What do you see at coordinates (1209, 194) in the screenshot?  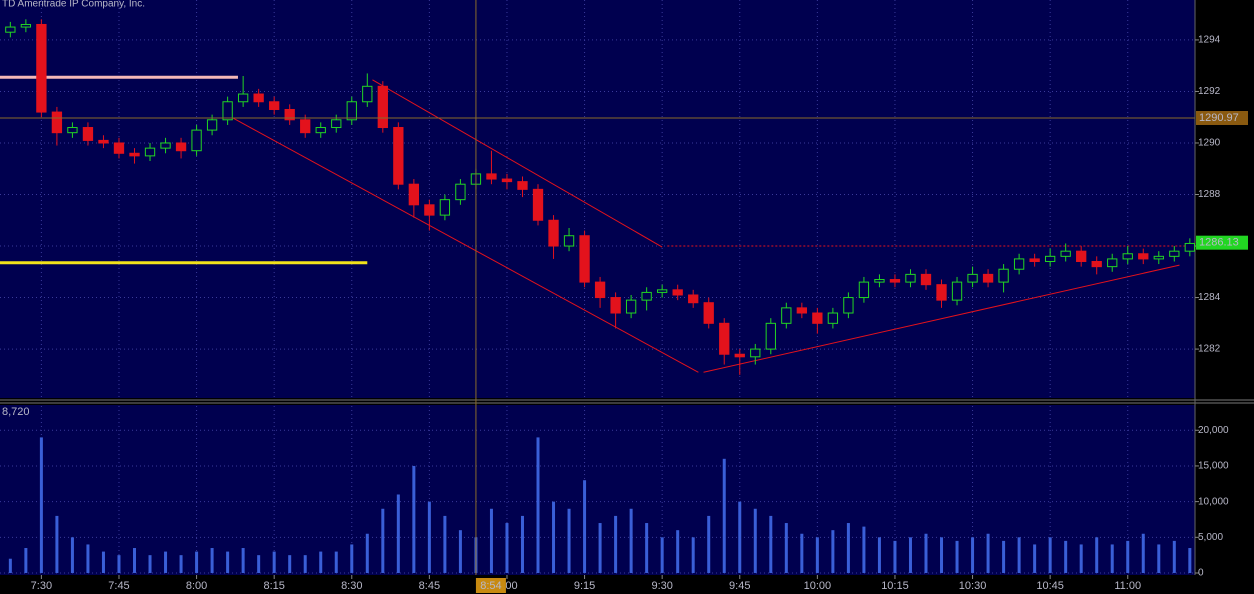 I see `y-tick-label: 1288` at bounding box center [1209, 194].